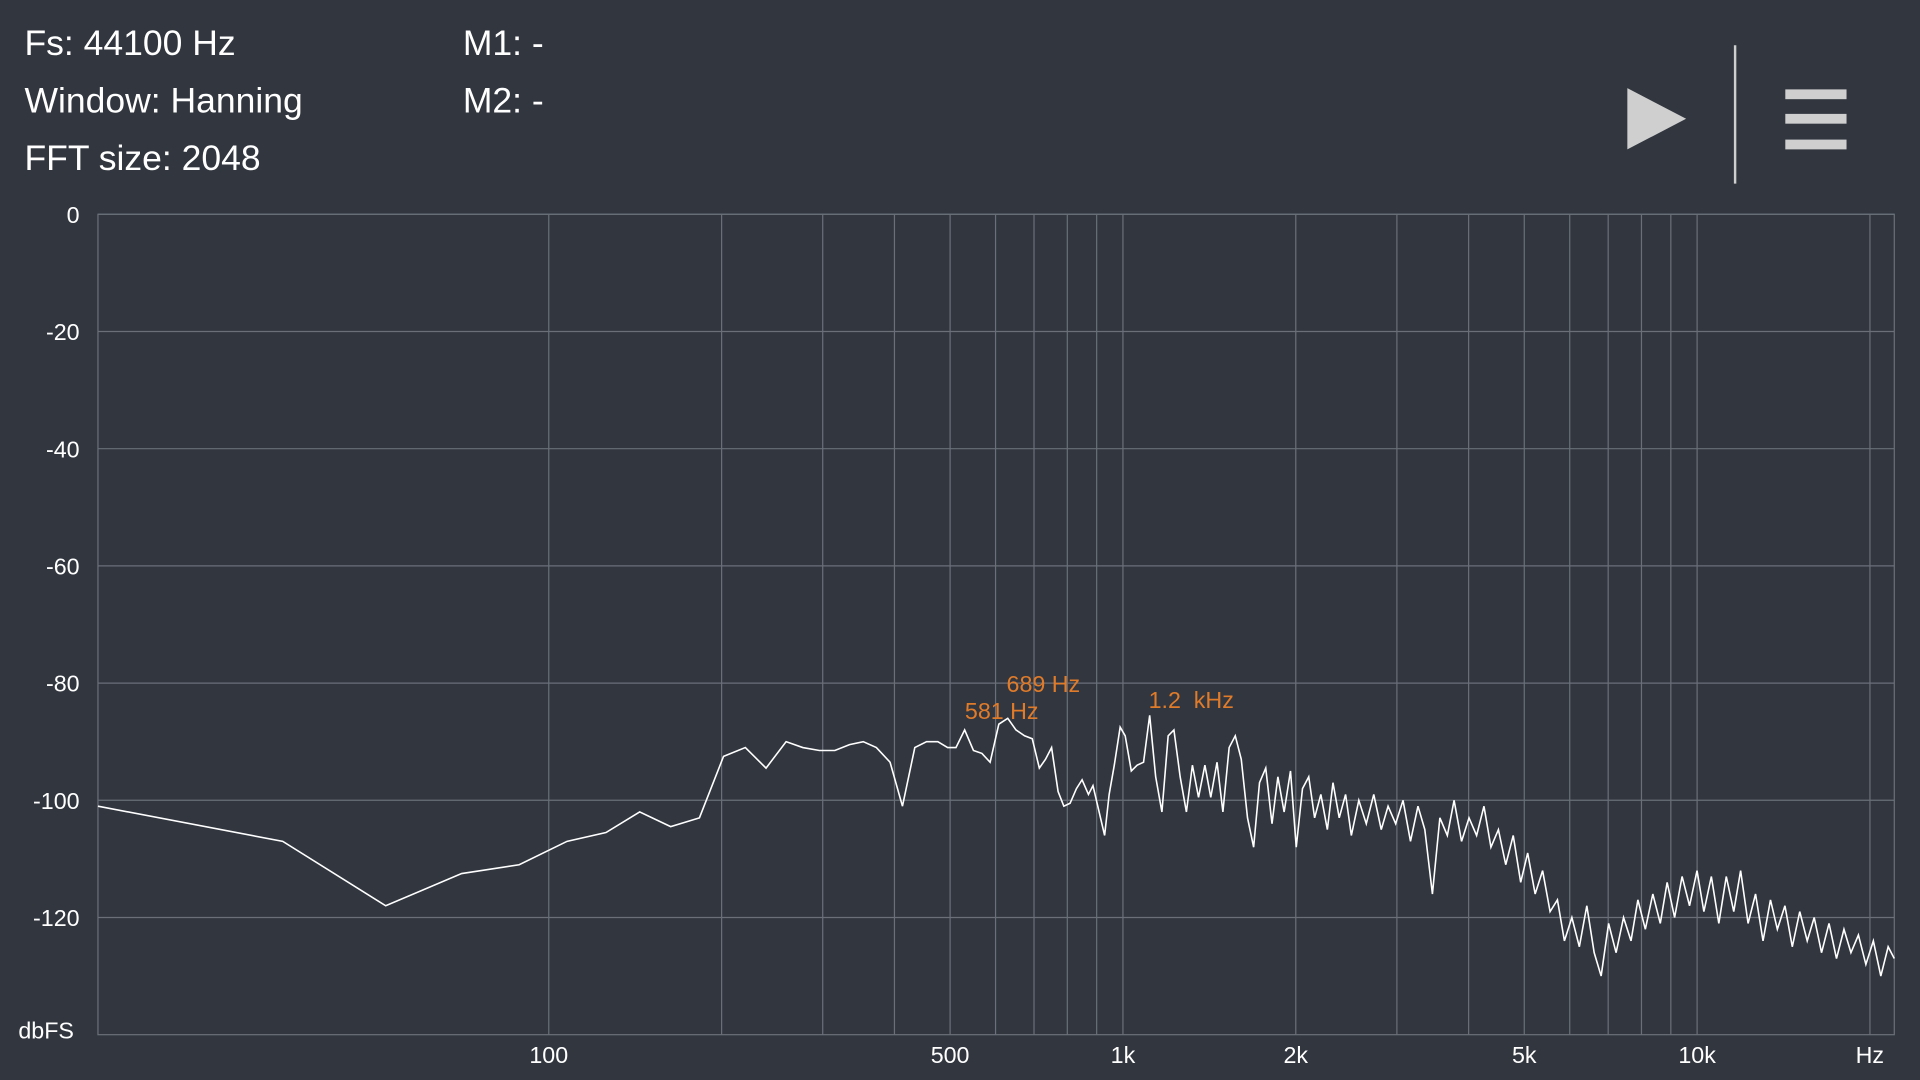 The width and height of the screenshot is (1920, 1080). Describe the element at coordinates (1816, 119) in the screenshot. I see `menu-button` at that location.